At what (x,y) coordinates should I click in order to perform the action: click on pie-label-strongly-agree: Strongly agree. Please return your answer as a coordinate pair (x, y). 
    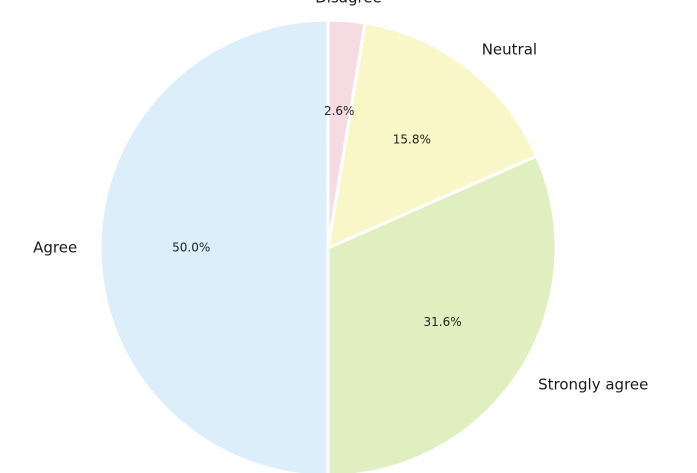
    Looking at the image, I should click on (593, 385).